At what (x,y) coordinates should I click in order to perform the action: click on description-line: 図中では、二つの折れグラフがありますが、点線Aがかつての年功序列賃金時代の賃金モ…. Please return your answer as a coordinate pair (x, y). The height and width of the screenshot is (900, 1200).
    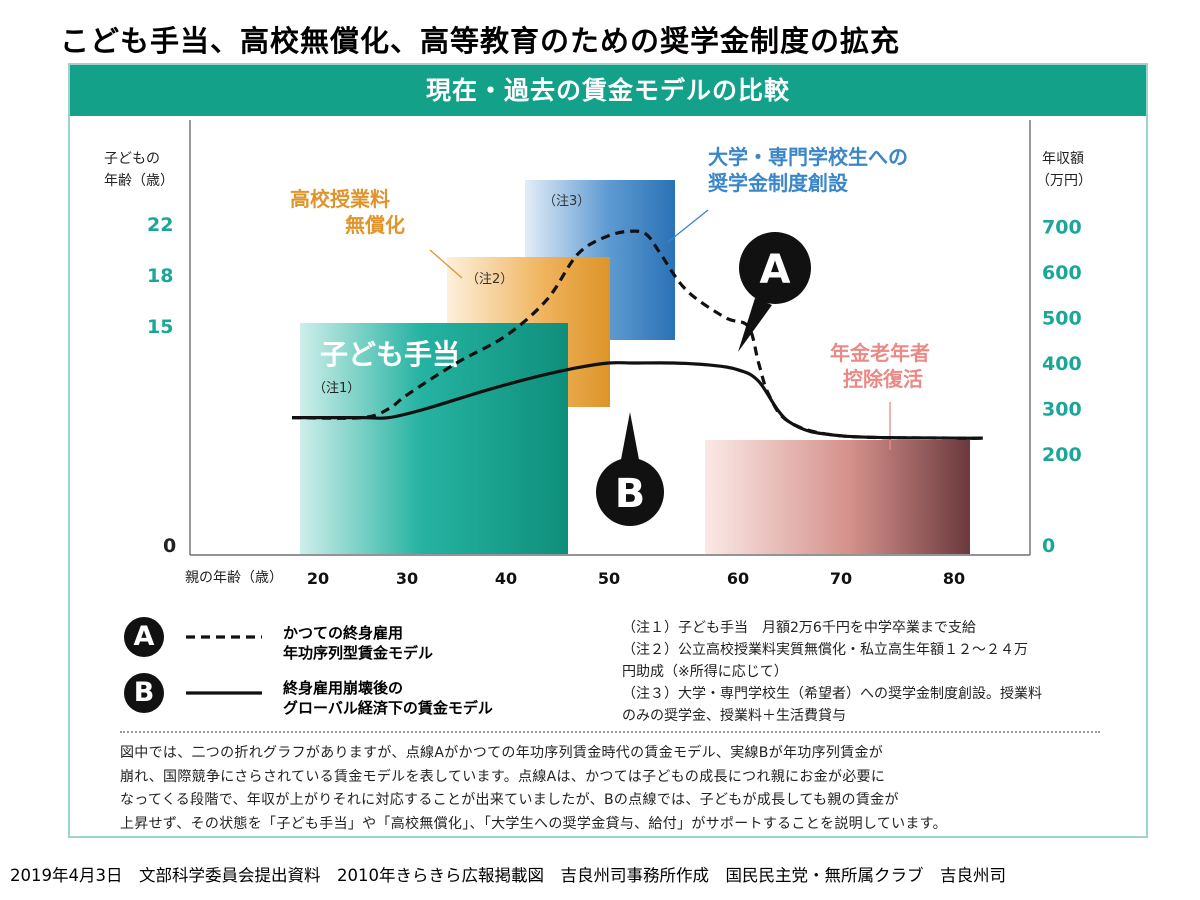
    Looking at the image, I should click on (502, 753).